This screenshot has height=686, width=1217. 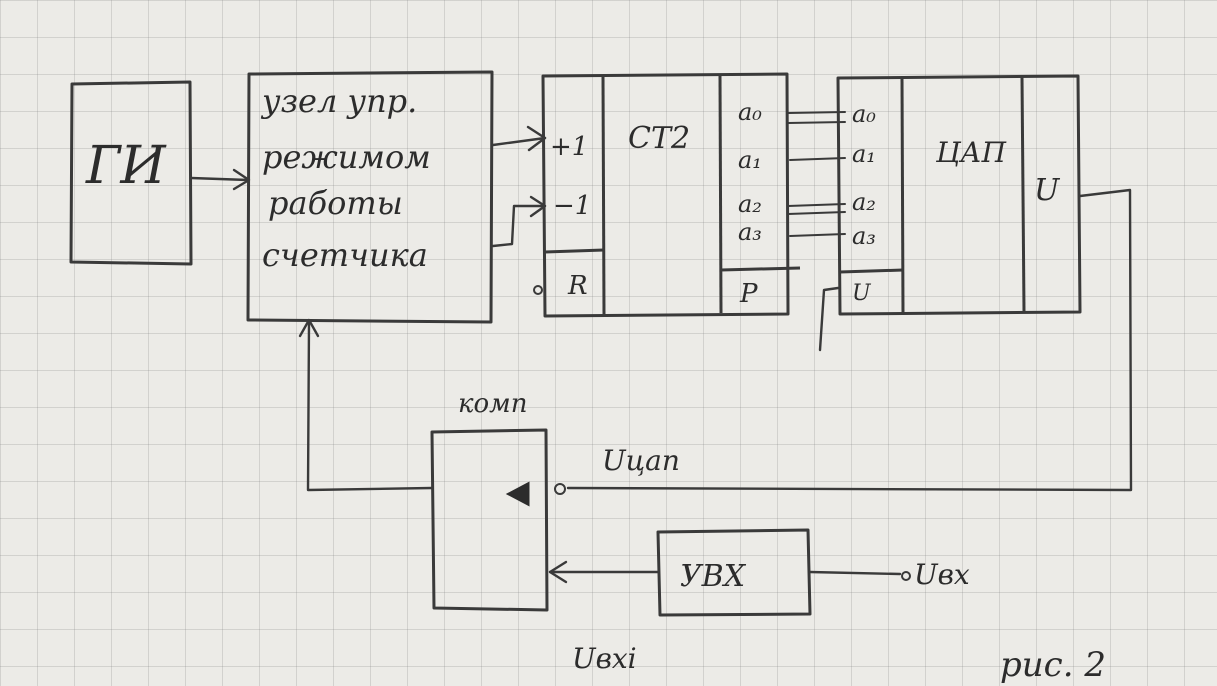 I want to click on counter-input-down: −1, so click(x=572, y=206).